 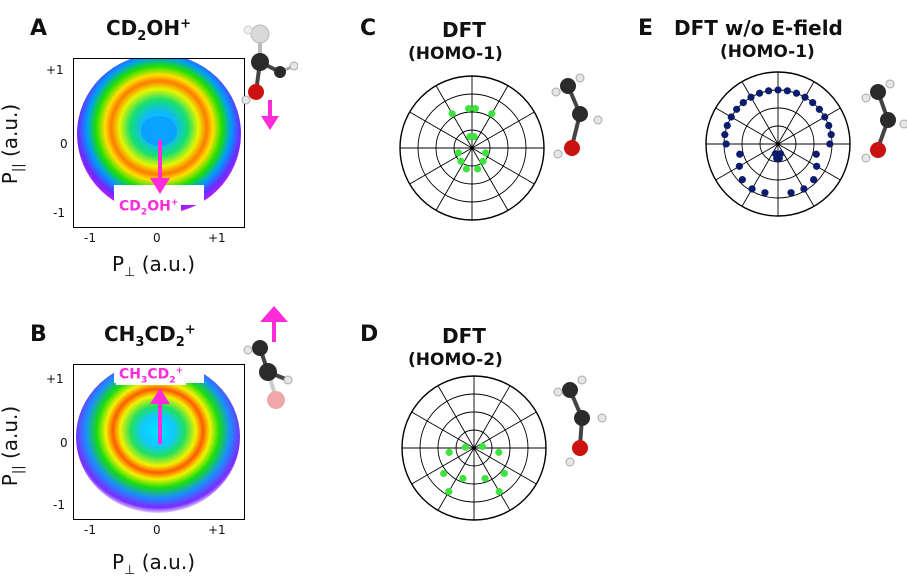 I want to click on panel-b-overlay-label: CH3CD2+, so click(x=151, y=376).